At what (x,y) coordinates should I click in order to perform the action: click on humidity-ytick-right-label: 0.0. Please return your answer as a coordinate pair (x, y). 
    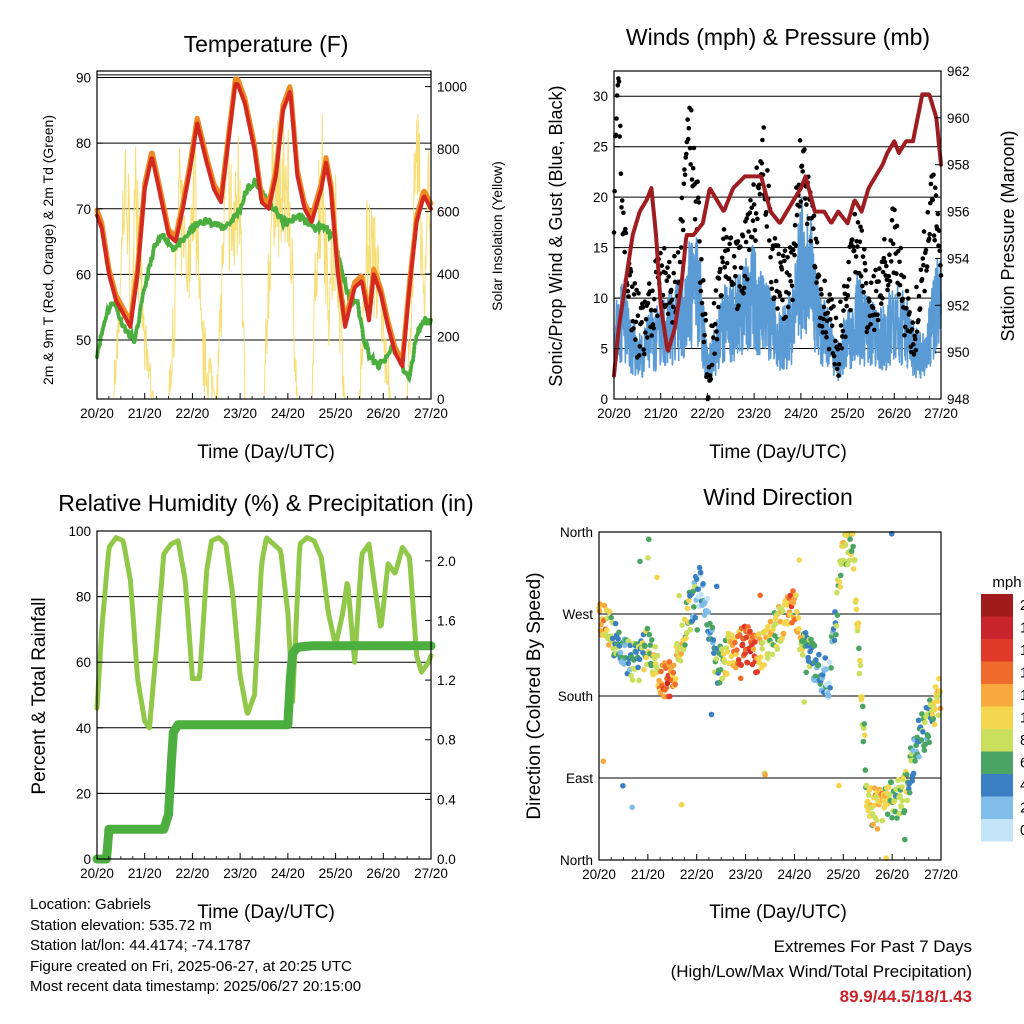
    Looking at the image, I should click on (446, 859).